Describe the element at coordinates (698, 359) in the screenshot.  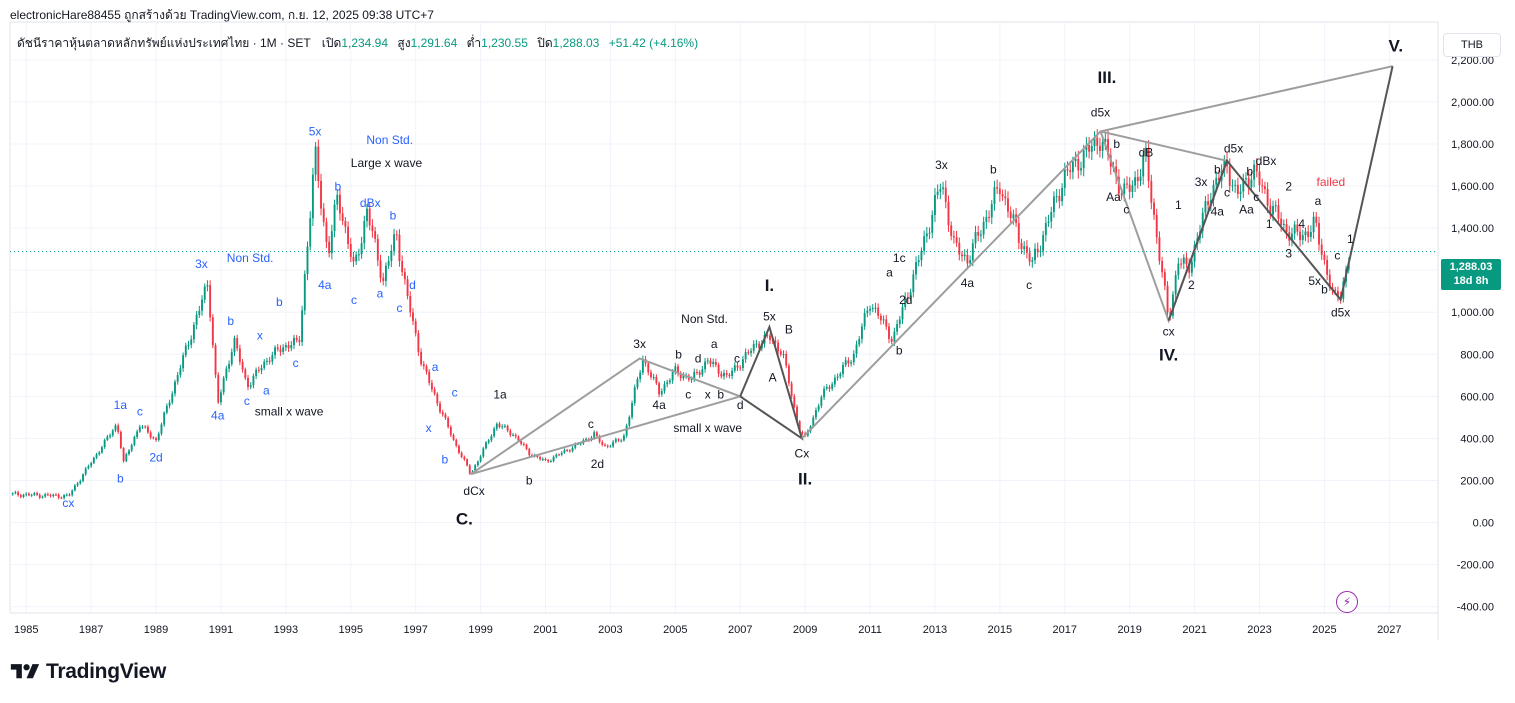
I see `wave-label: d` at that location.